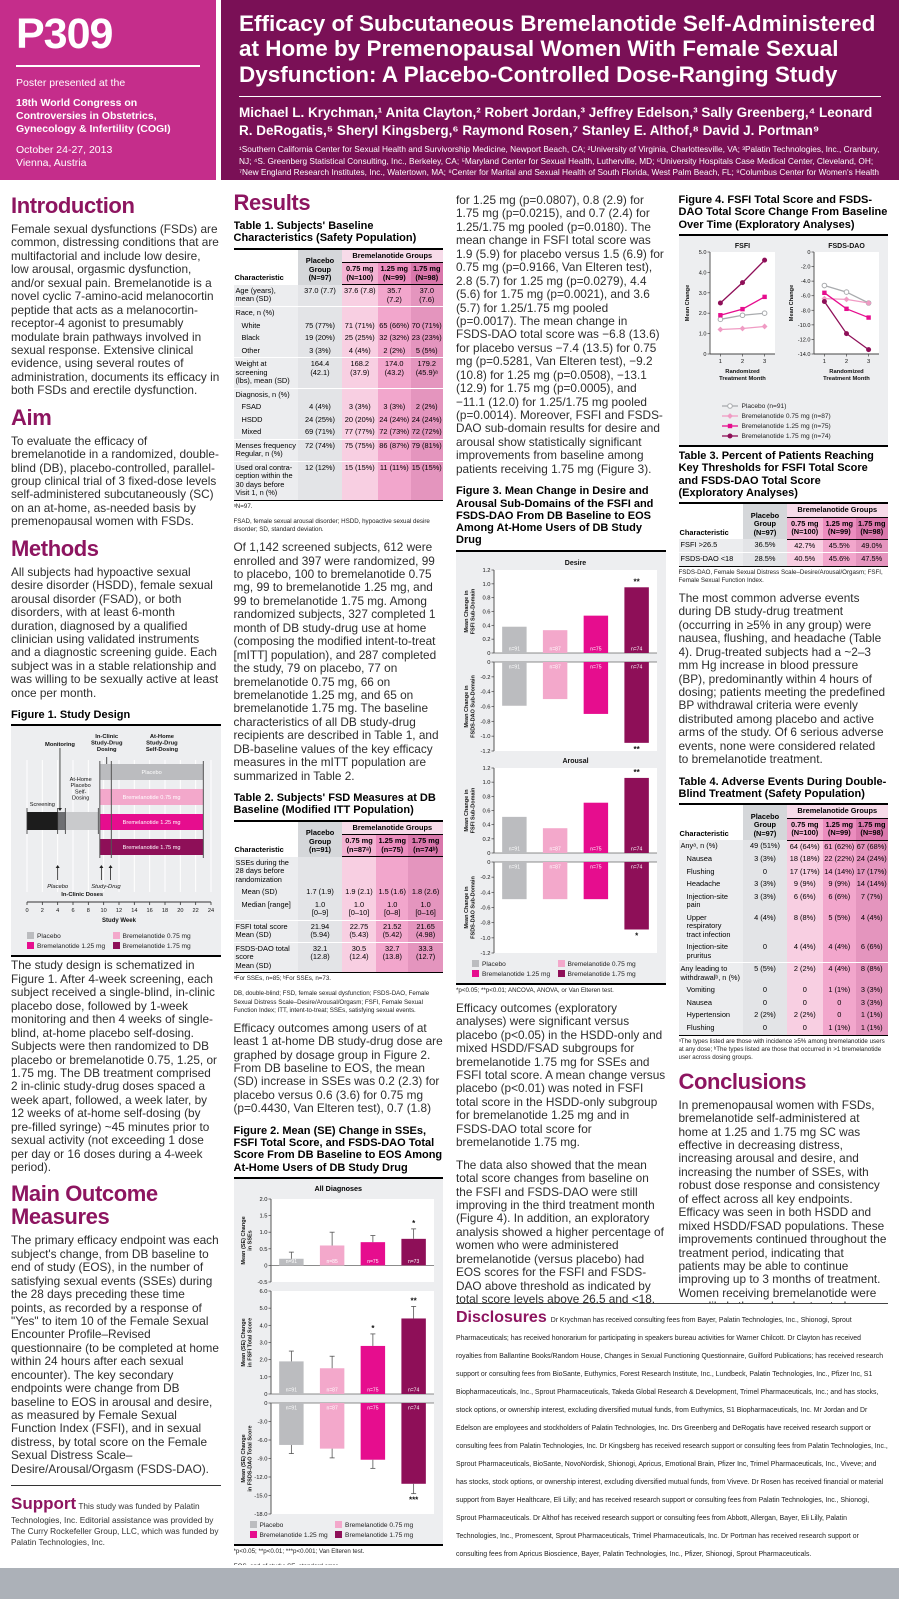  What do you see at coordinates (486, 811) in the screenshot?
I see `svg-text: 0.6` at bounding box center [486, 811].